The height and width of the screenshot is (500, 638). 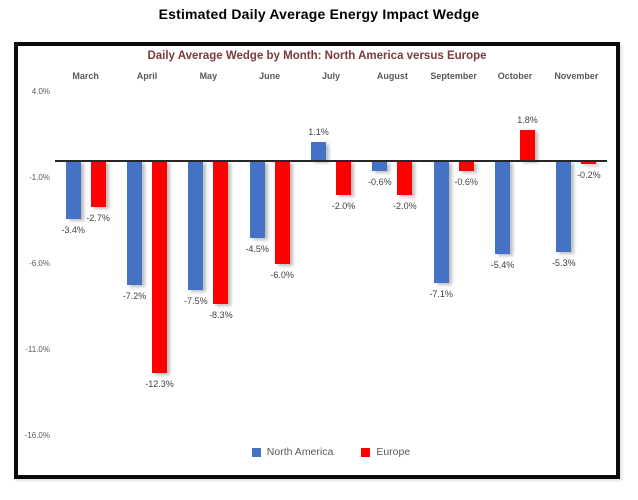 What do you see at coordinates (159, 267) in the screenshot?
I see `bar-europe-april` at bounding box center [159, 267].